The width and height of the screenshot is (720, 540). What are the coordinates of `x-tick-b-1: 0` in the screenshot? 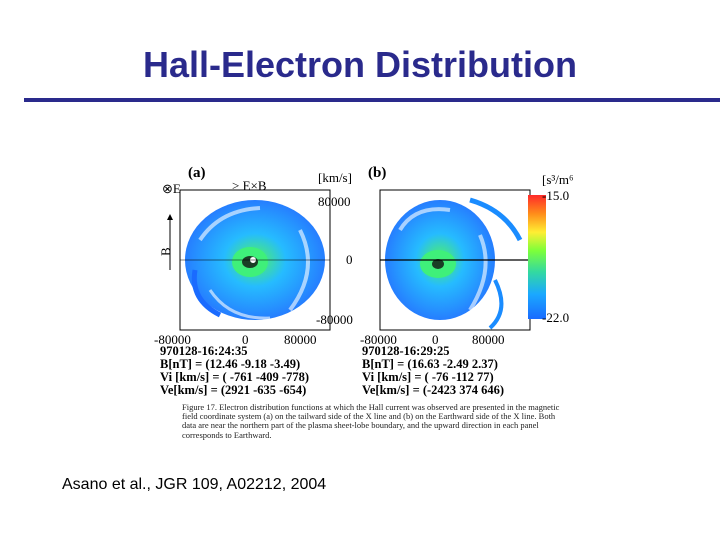 It's located at (435, 339).